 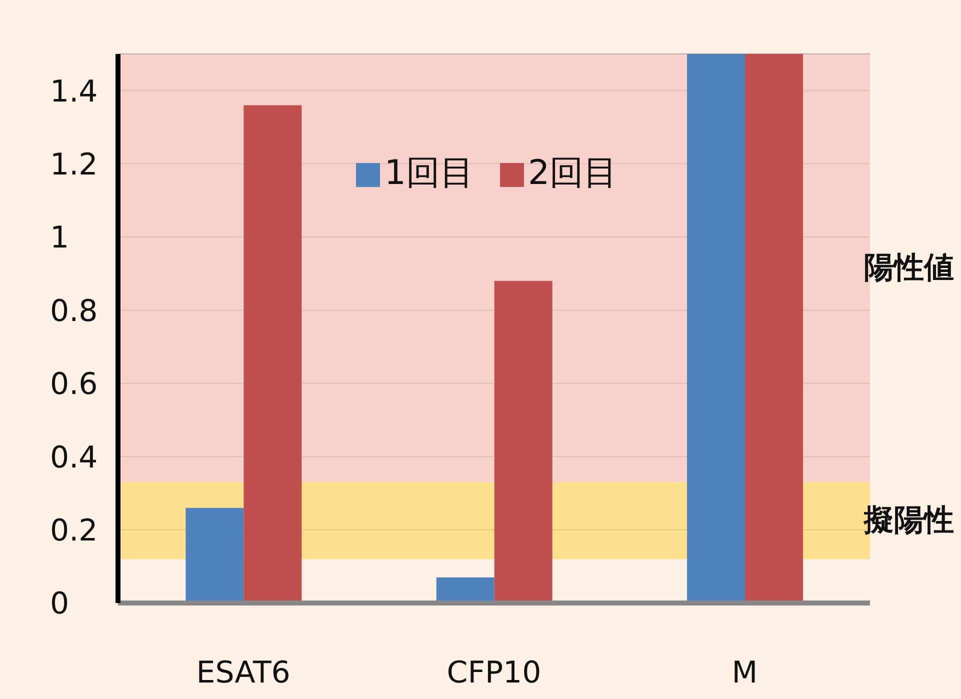 What do you see at coordinates (74, 311) in the screenshot?
I see `y-tick-label: 0.8` at bounding box center [74, 311].